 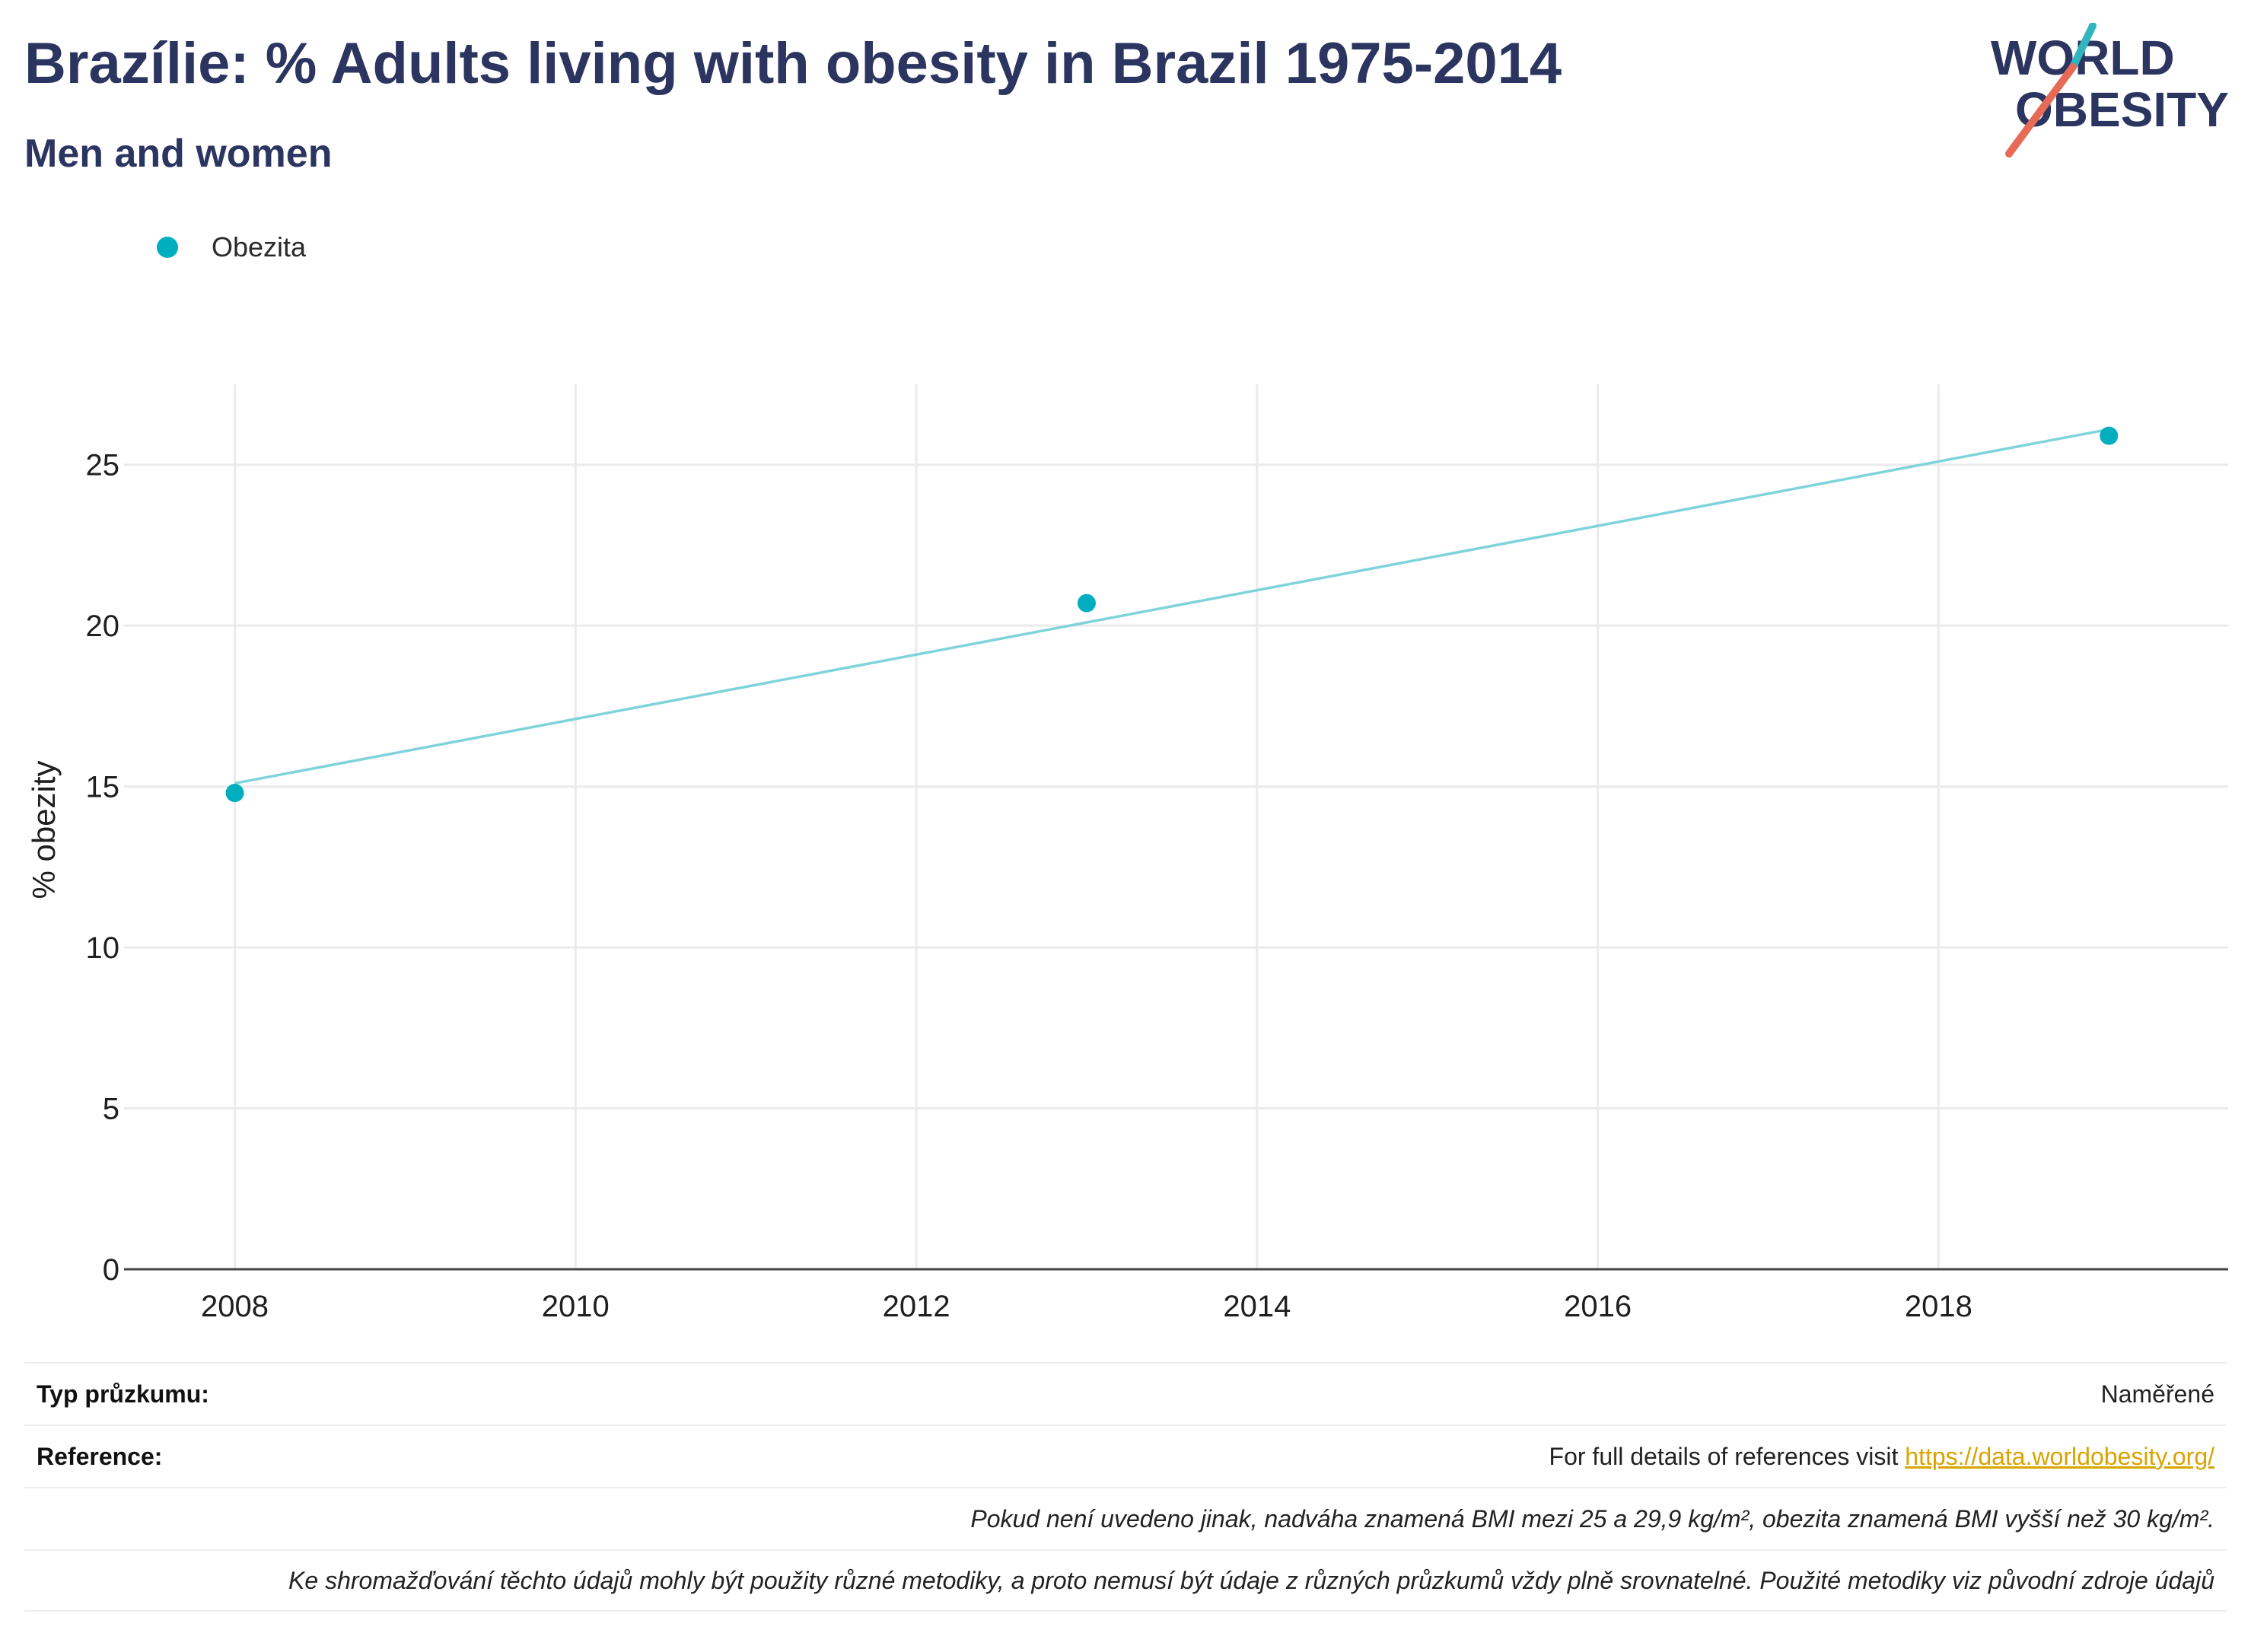 What do you see at coordinates (44, 829) in the screenshot?
I see `y-axis-label: % obezity` at bounding box center [44, 829].